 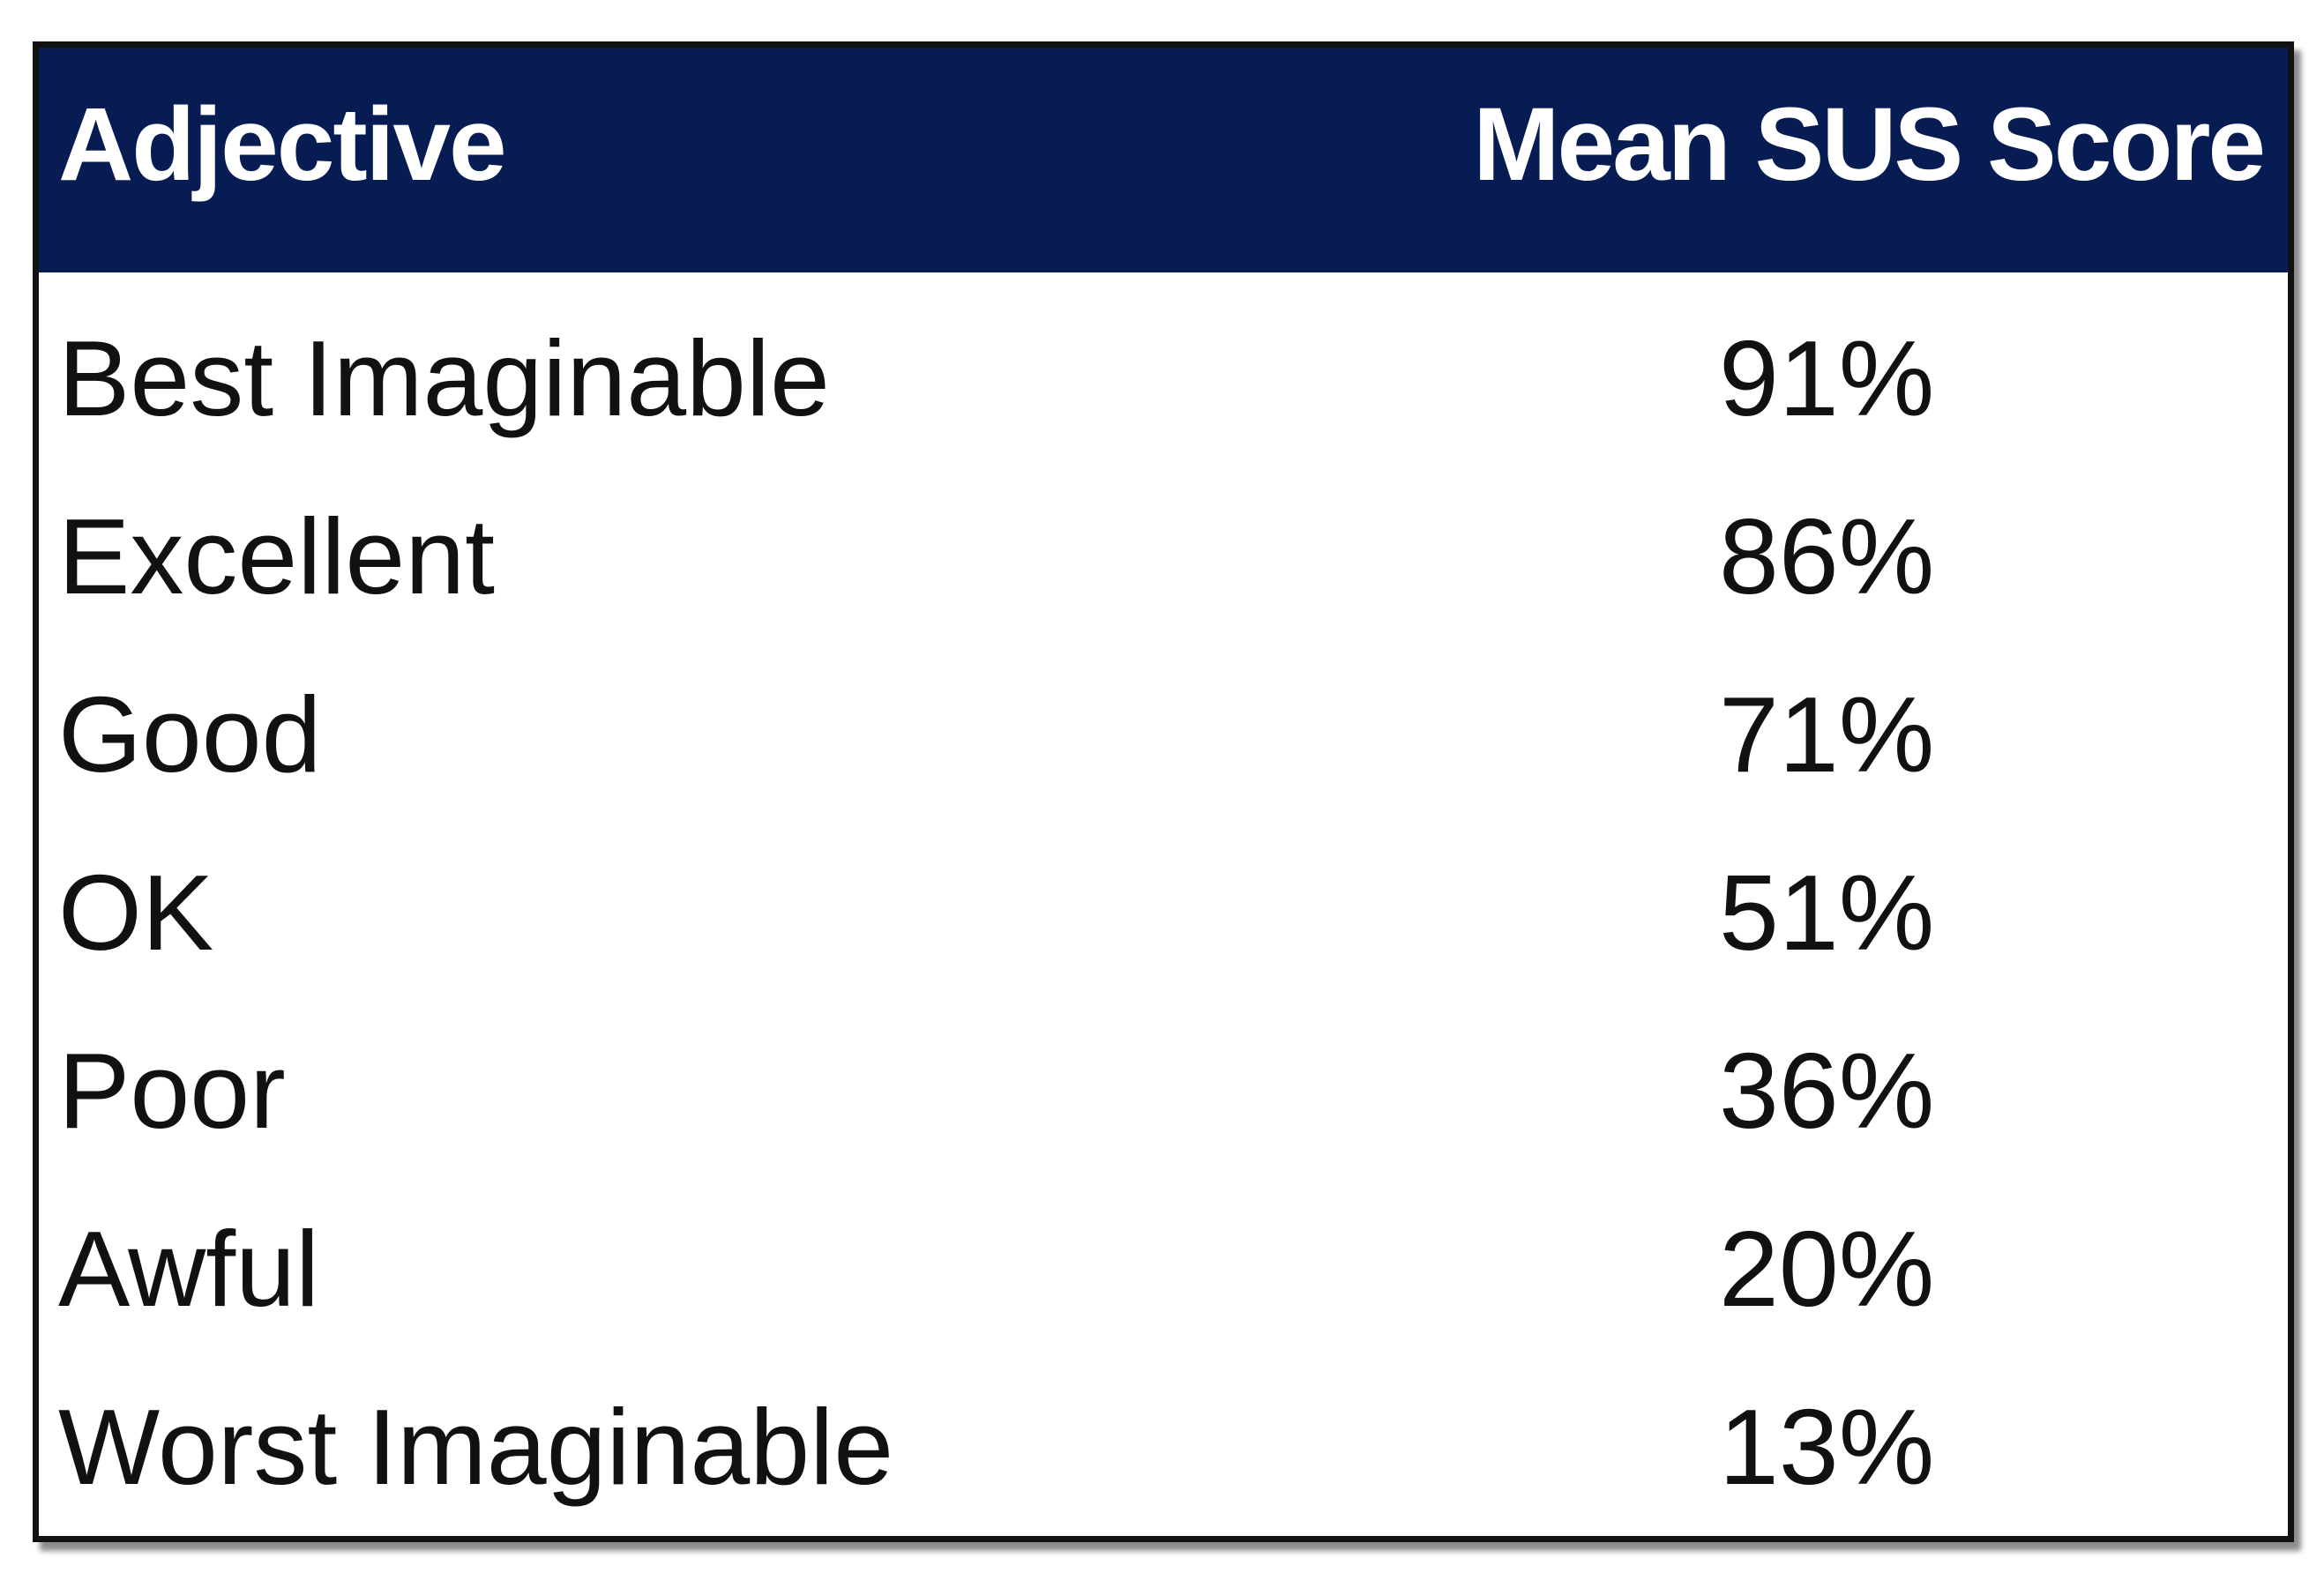 What do you see at coordinates (1869, 144) in the screenshot?
I see `header-cell: Mean SUS Score` at bounding box center [1869, 144].